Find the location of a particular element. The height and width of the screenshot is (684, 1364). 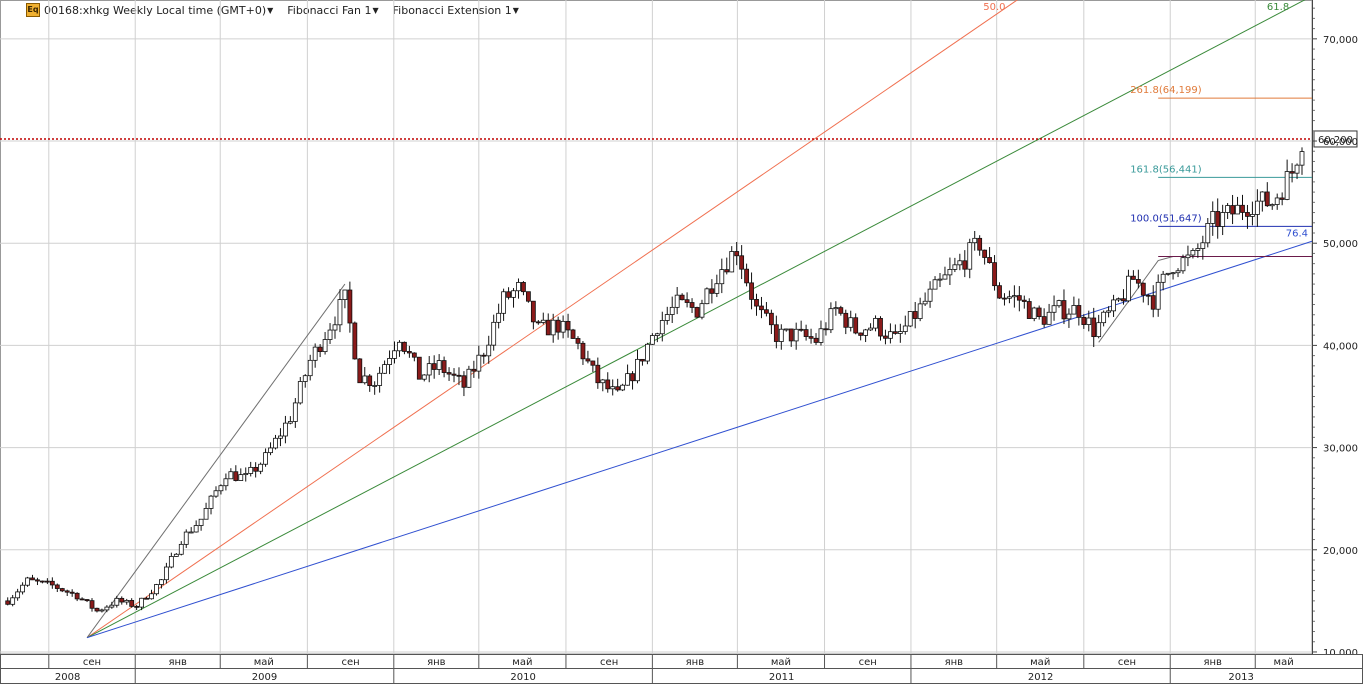

year-band is located at coordinates (681, 676).